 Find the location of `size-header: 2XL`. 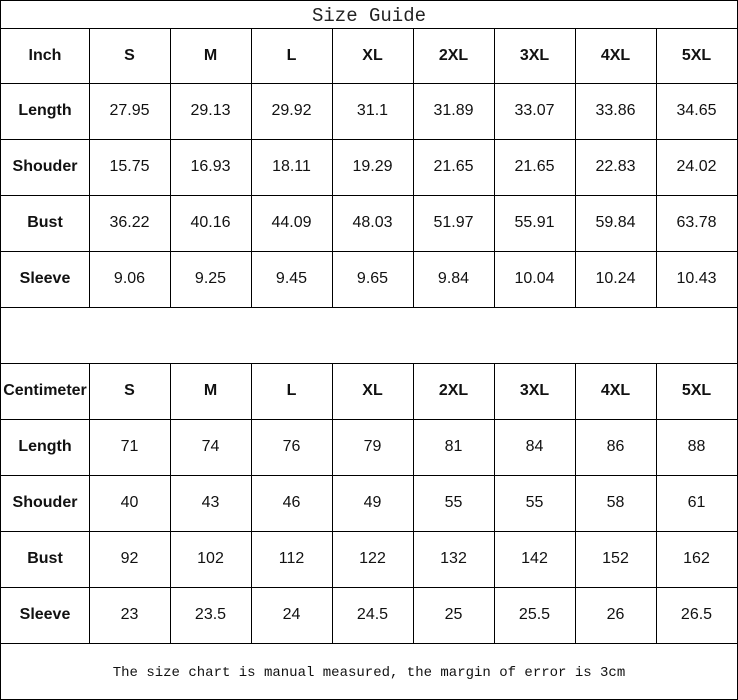

size-header: 2XL is located at coordinates (453, 55).